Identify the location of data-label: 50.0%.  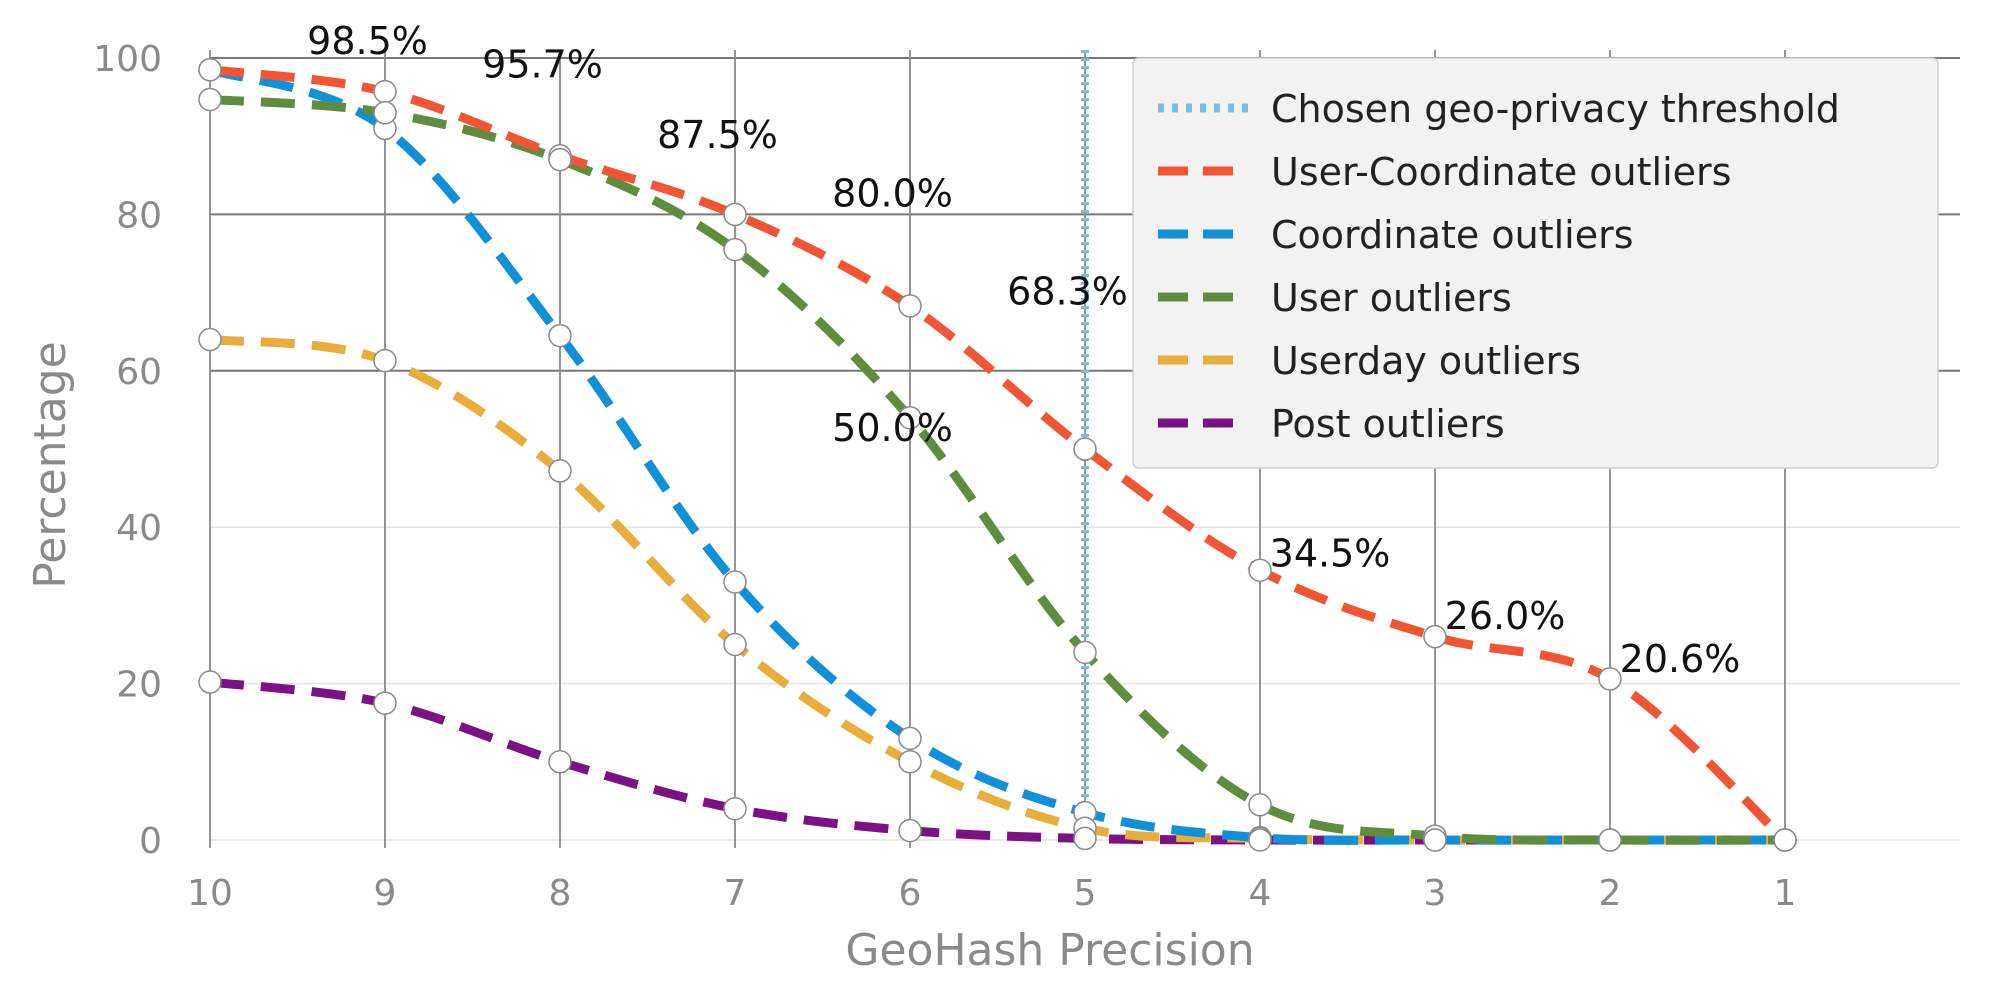
(892, 428).